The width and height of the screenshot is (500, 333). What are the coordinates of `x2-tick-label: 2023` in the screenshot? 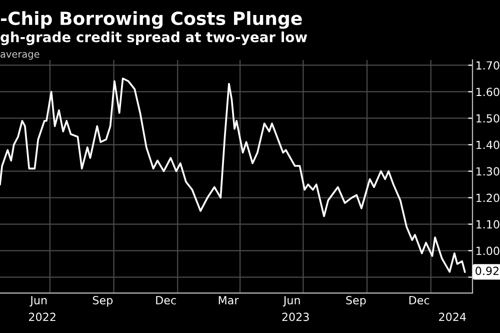 It's located at (295, 317).